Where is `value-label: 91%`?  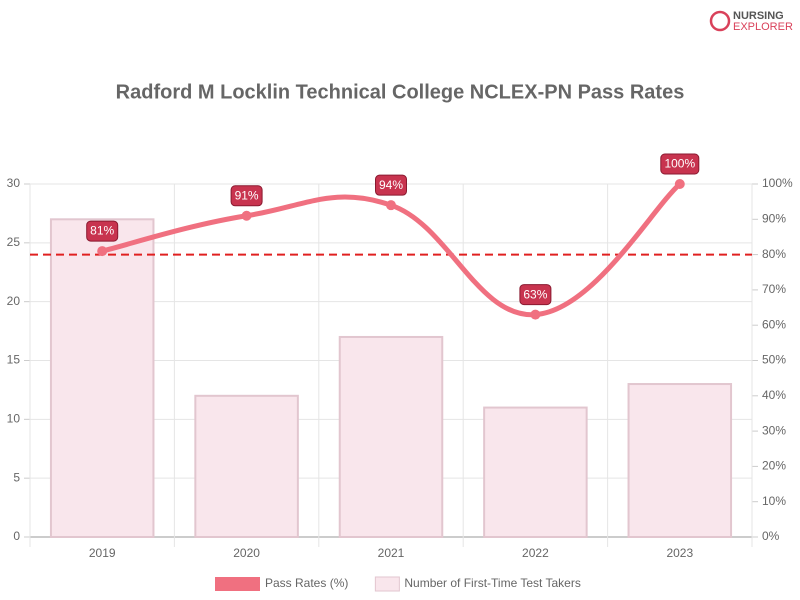
value-label: 91% is located at coordinates (247, 195).